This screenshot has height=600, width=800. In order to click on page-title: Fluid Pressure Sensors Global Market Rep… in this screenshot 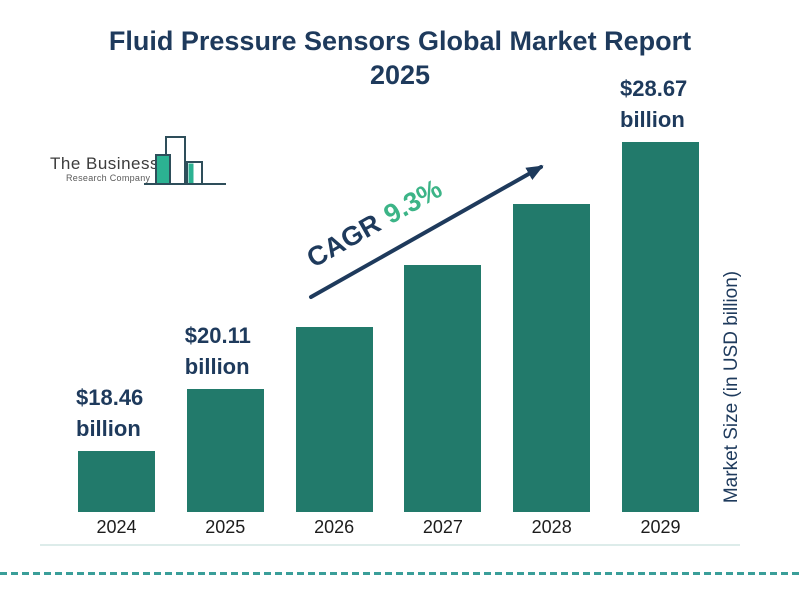, I will do `click(400, 58)`.